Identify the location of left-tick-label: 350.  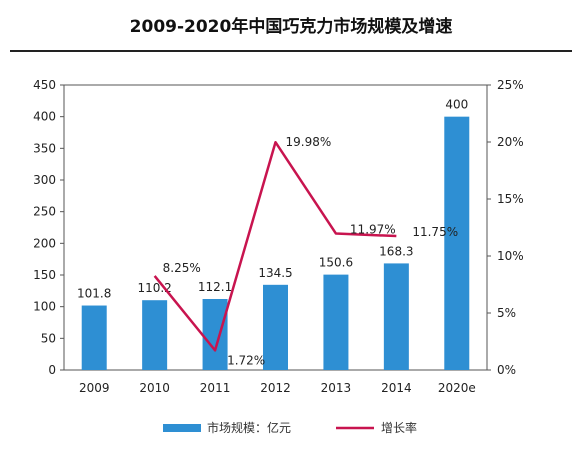
(44, 148).